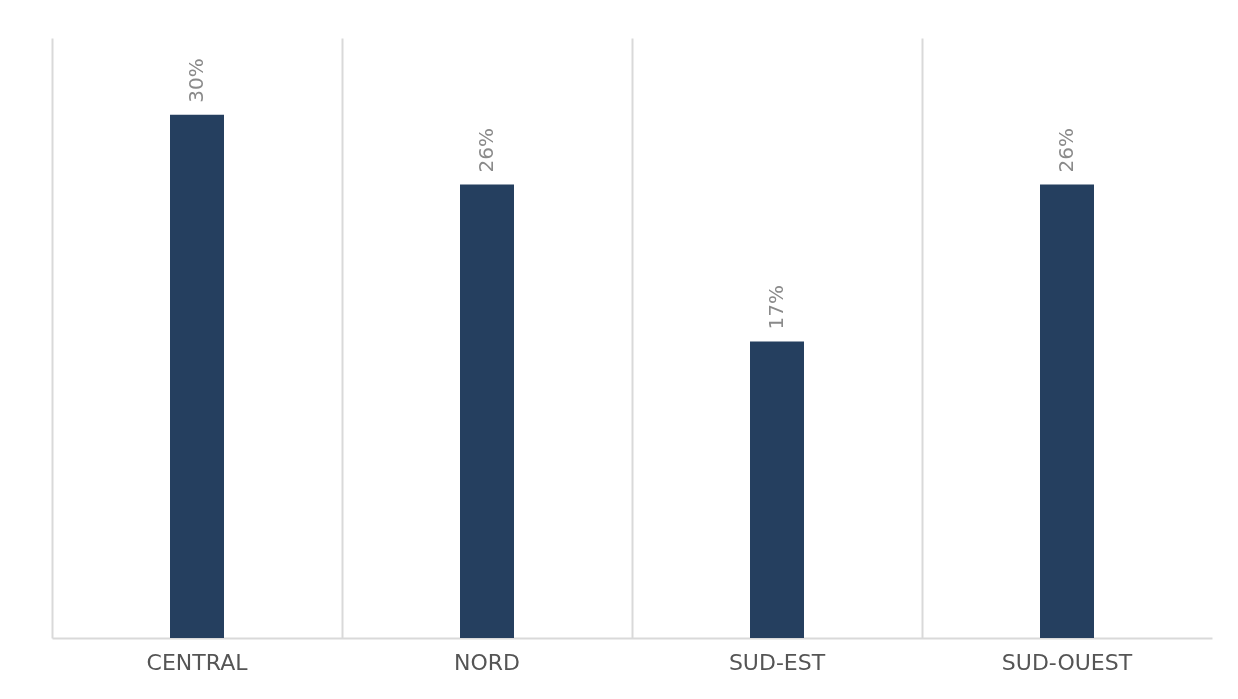  What do you see at coordinates (196, 80) in the screenshot?
I see `data-label: 30%` at bounding box center [196, 80].